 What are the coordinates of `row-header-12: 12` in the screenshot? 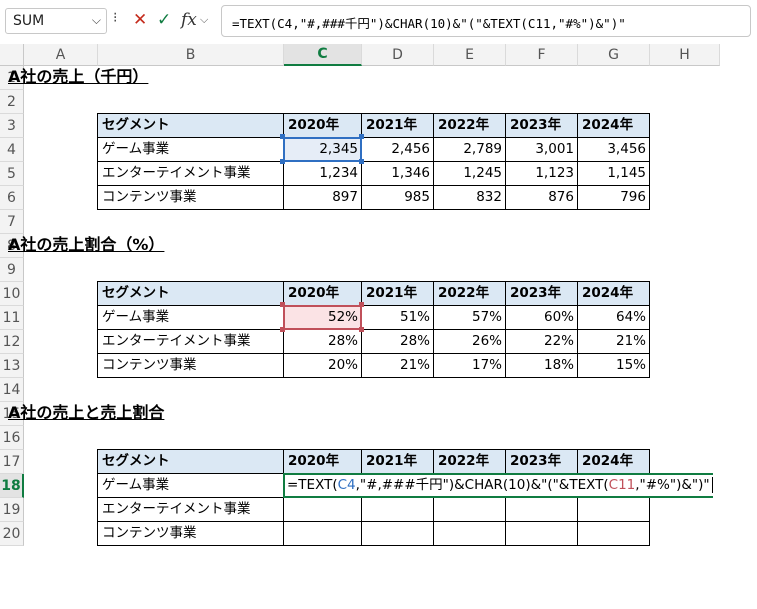 It's located at (12, 342).